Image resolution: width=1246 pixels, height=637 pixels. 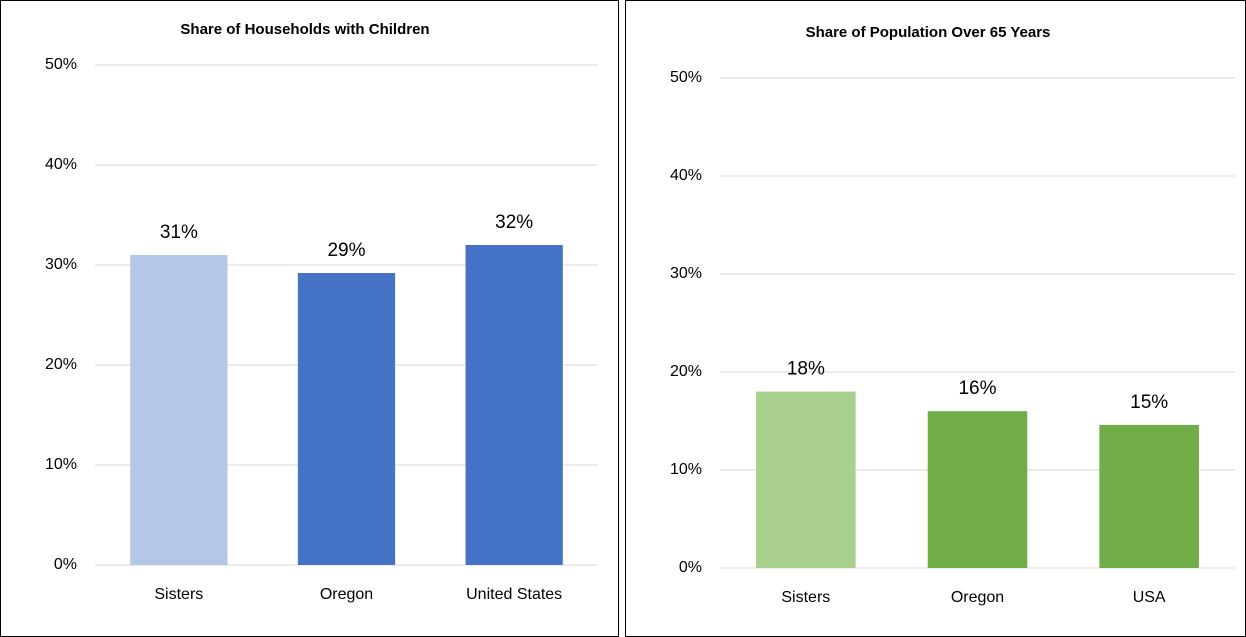 I want to click on data-label: 29%, so click(x=346, y=250).